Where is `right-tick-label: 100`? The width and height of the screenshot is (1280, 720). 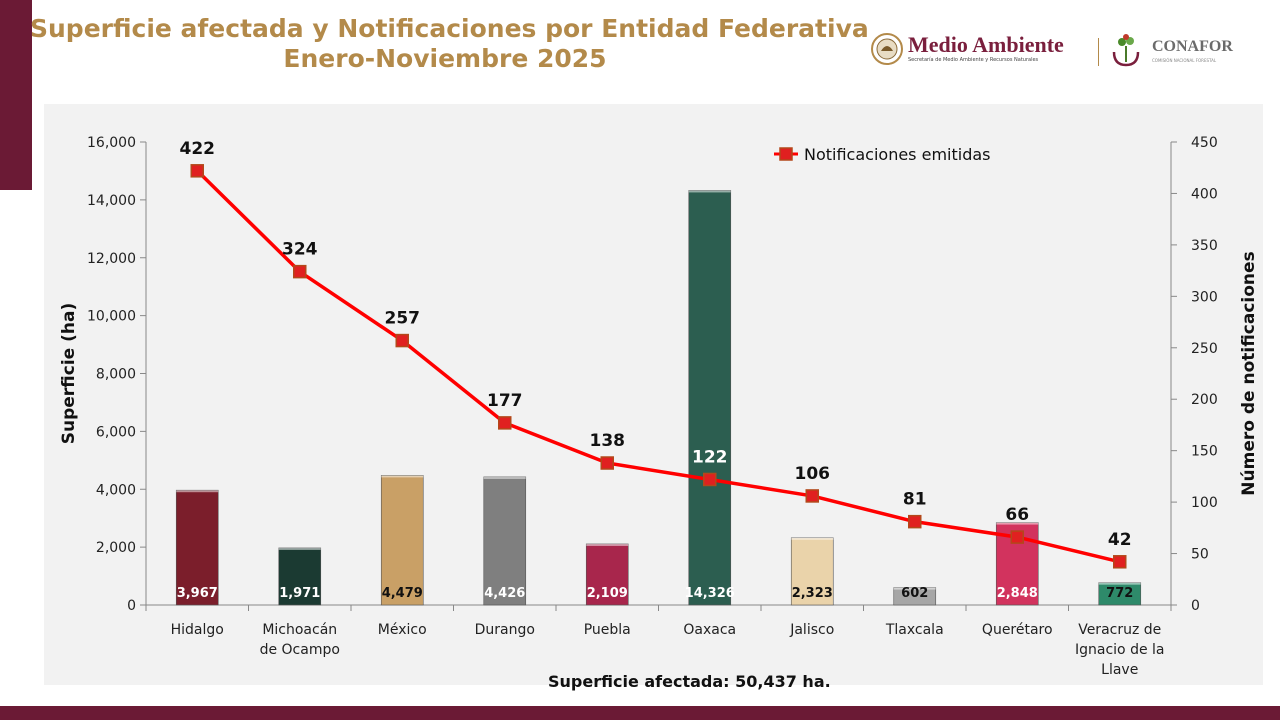 right-tick-label: 100 is located at coordinates (1204, 503).